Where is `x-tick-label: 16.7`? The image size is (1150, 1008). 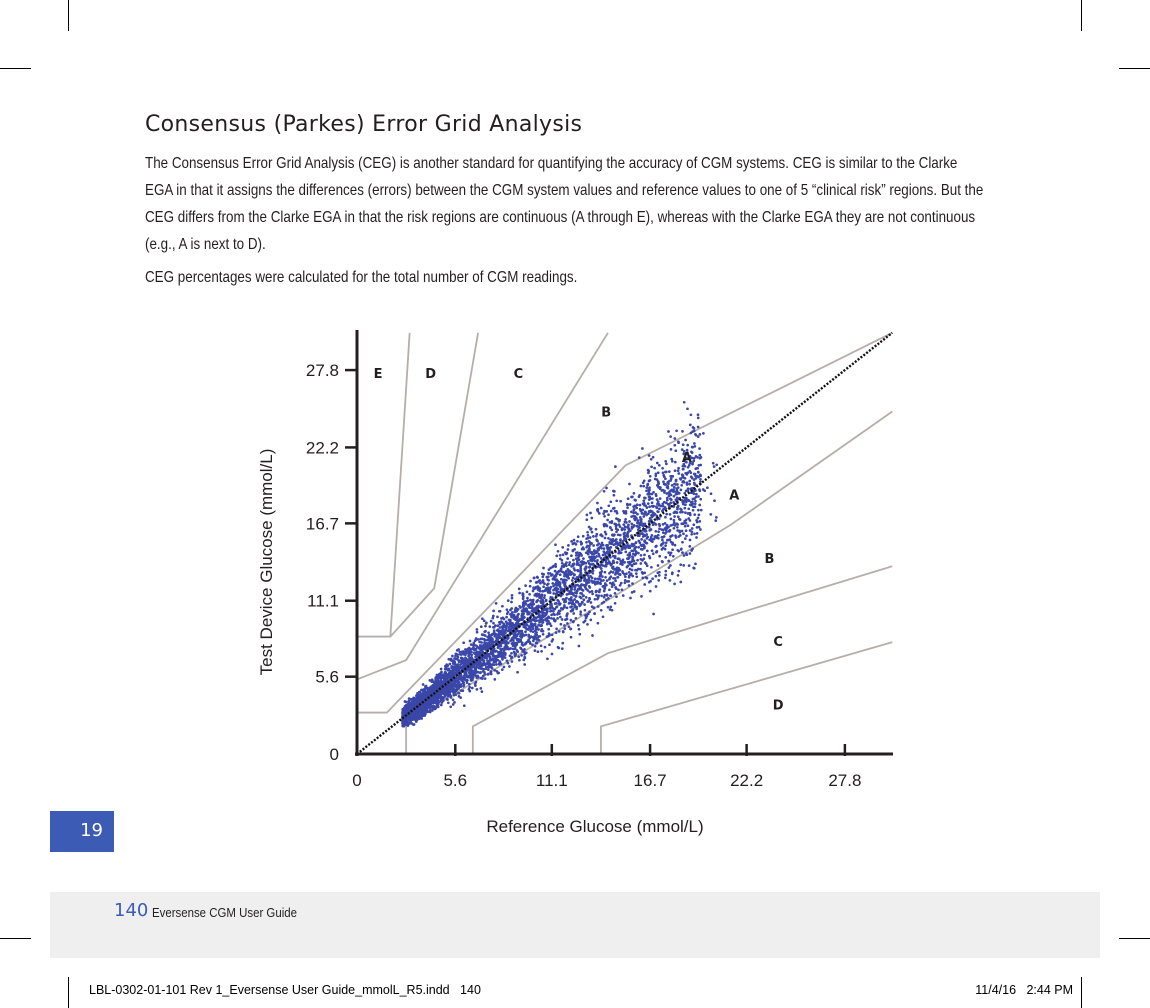 x-tick-label: 16.7 is located at coordinates (650, 780).